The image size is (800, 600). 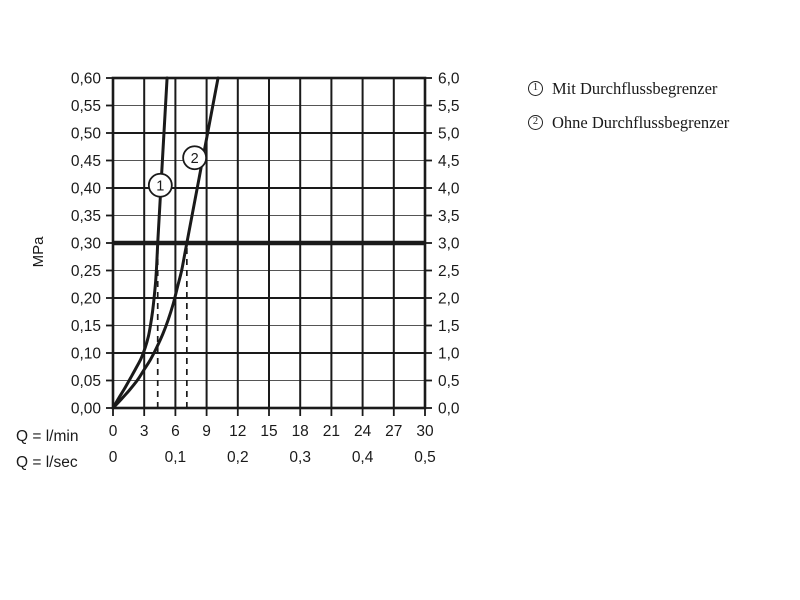 I want to click on svg-text: 18, so click(x=300, y=431).